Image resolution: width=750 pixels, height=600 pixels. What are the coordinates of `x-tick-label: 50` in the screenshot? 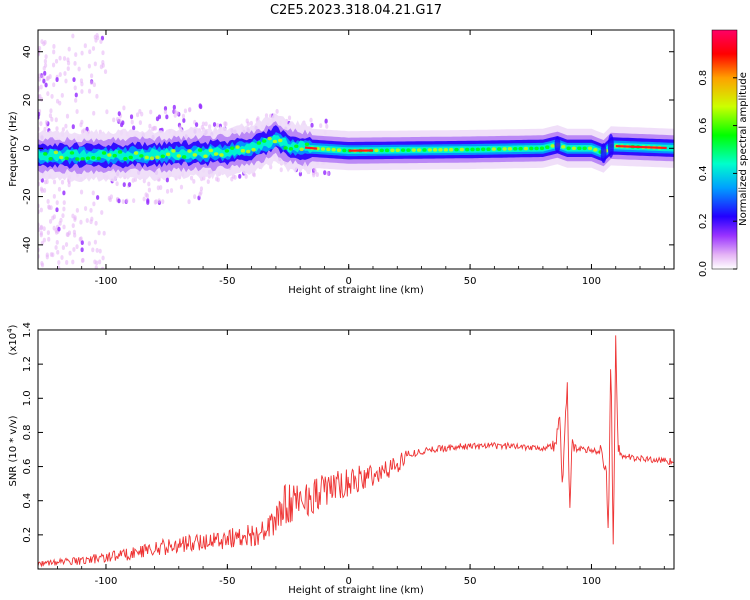 It's located at (470, 281).